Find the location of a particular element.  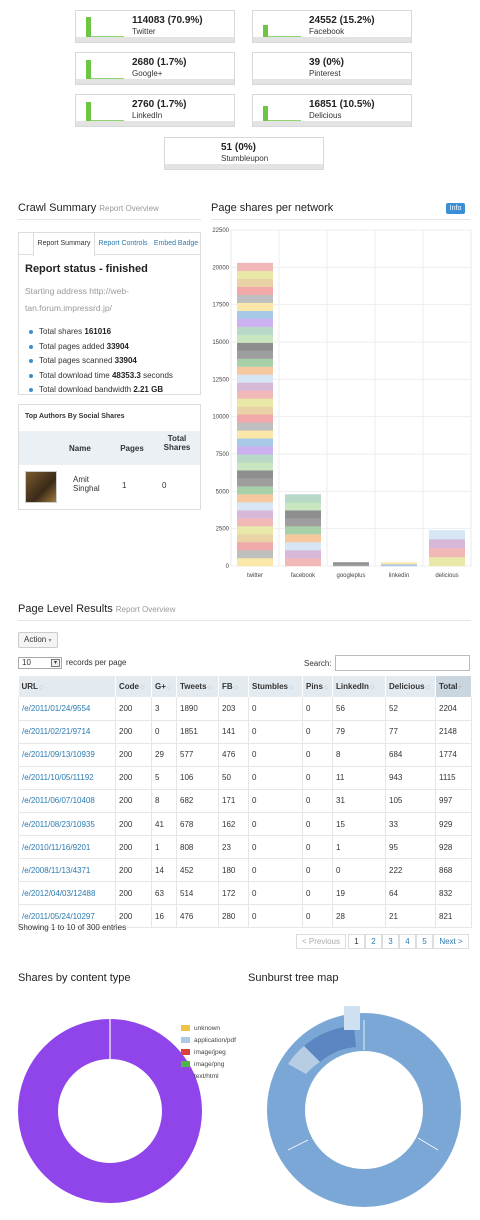

page-url-link: /e/2011/09/13/10939 is located at coordinates (58, 755).